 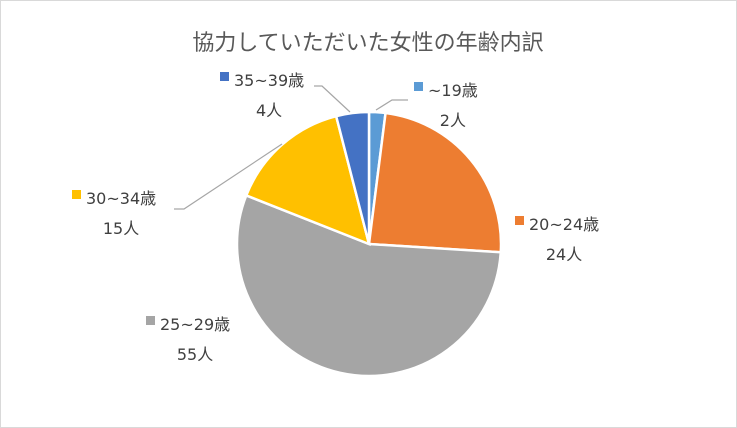 I want to click on value-label-1: 24人, so click(x=564, y=254).